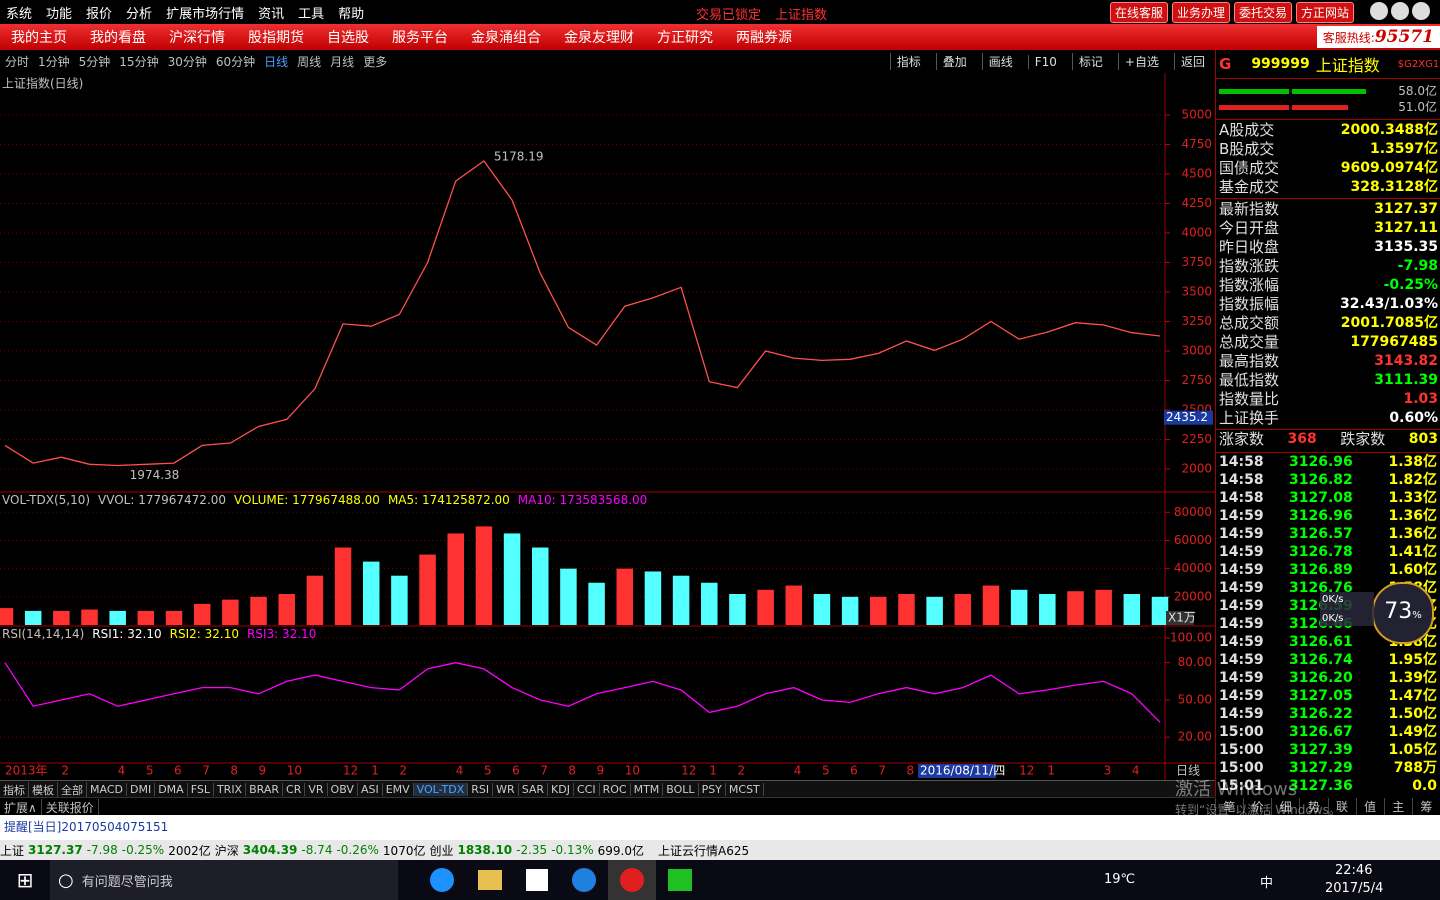 This screenshot has width=1440, height=900. Describe the element at coordinates (271, 14) in the screenshot. I see `menu-item: 资讯` at that location.